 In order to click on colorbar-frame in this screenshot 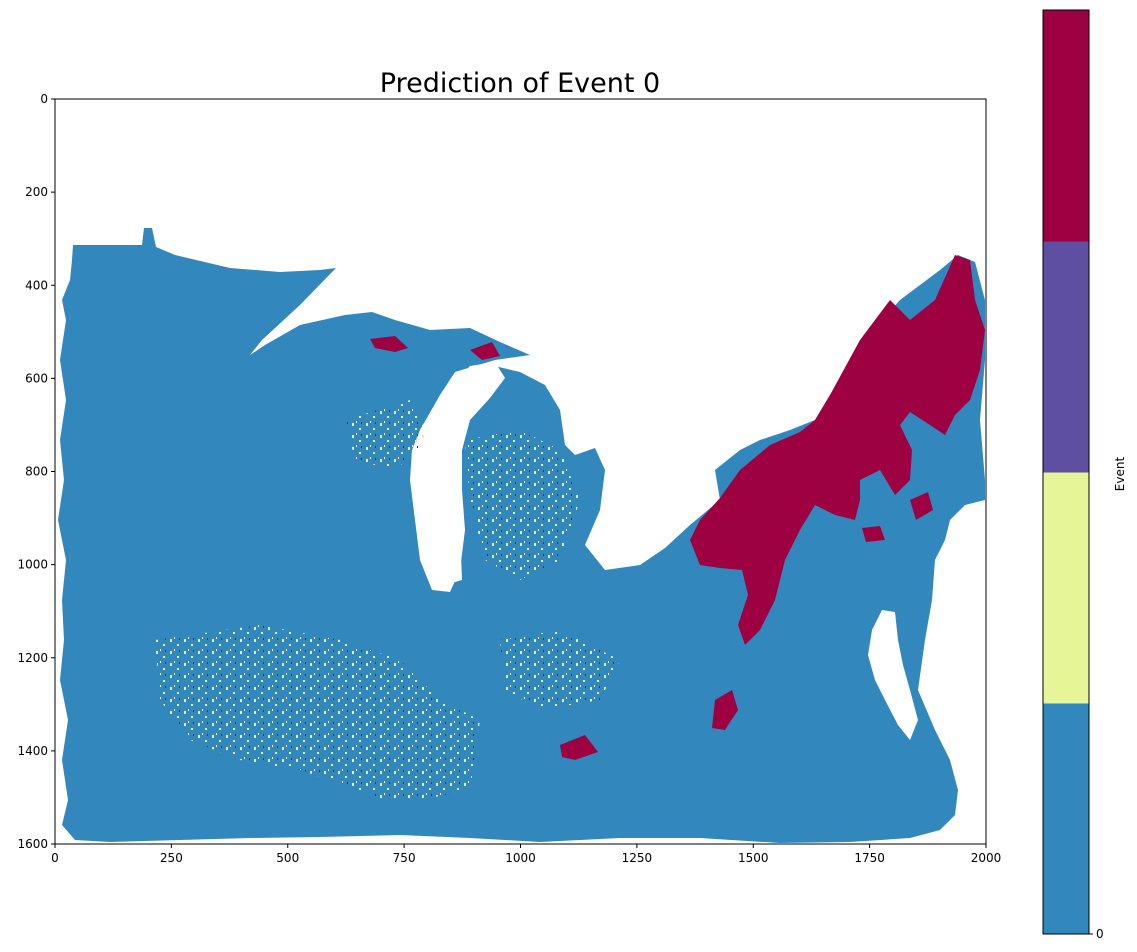, I will do `click(1066, 472)`.